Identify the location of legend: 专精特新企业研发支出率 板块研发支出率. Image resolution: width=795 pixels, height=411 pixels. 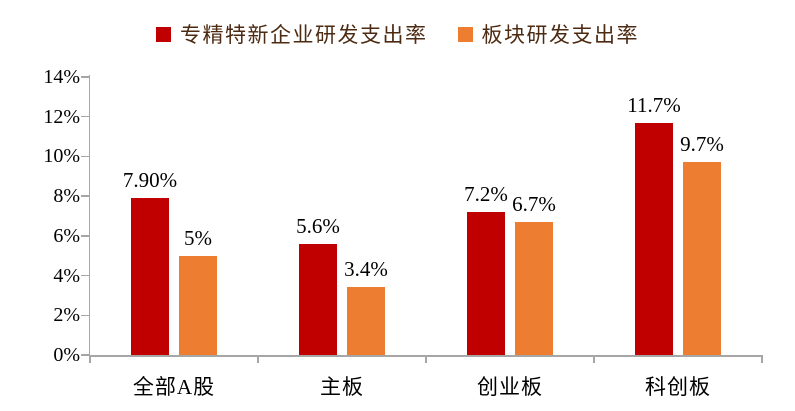
(397, 34).